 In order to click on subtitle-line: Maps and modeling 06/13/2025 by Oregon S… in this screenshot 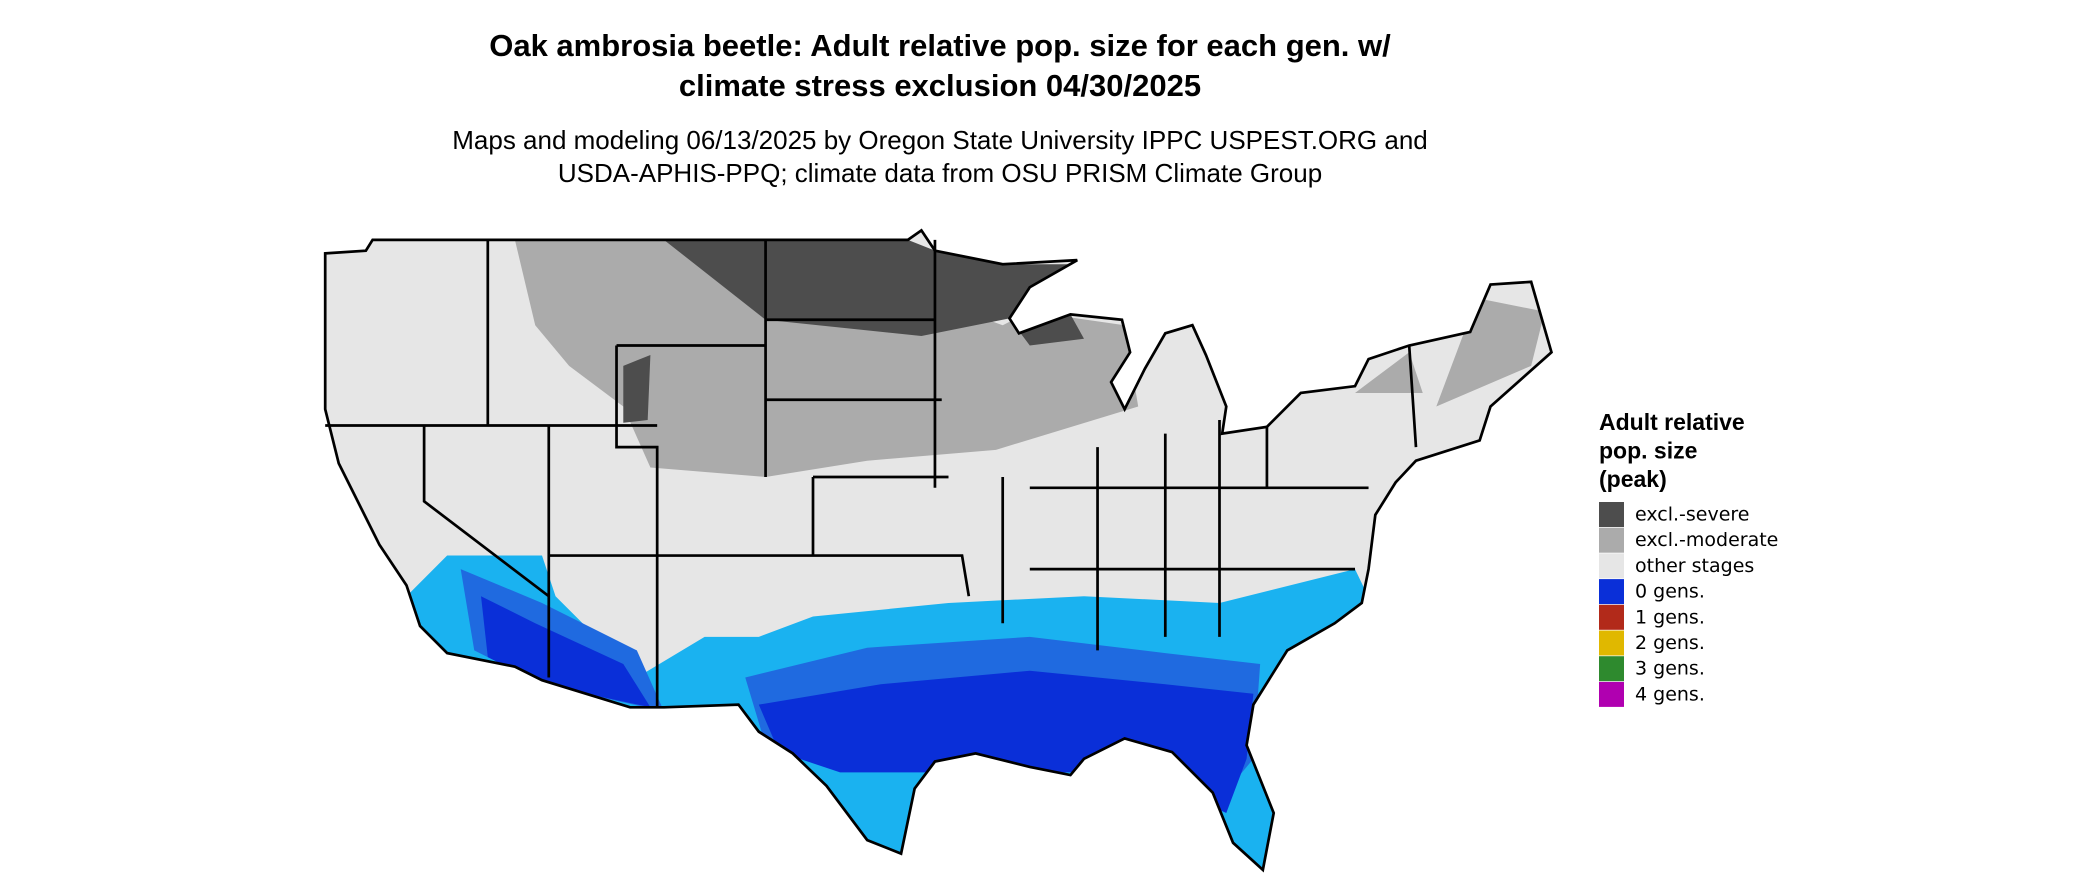, I will do `click(940, 140)`.